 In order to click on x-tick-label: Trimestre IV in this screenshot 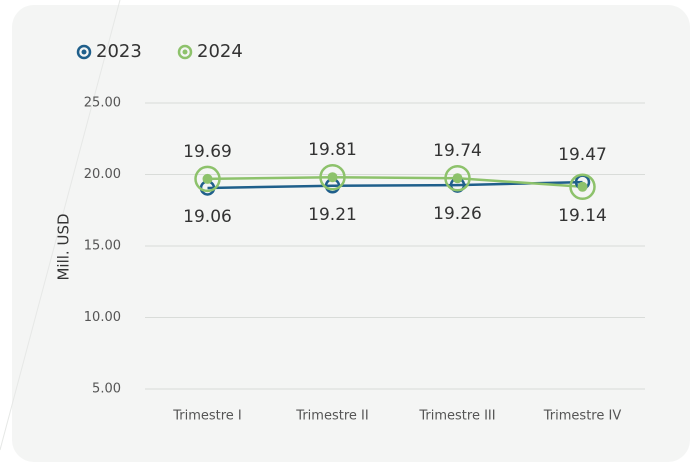, I will do `click(582, 416)`.